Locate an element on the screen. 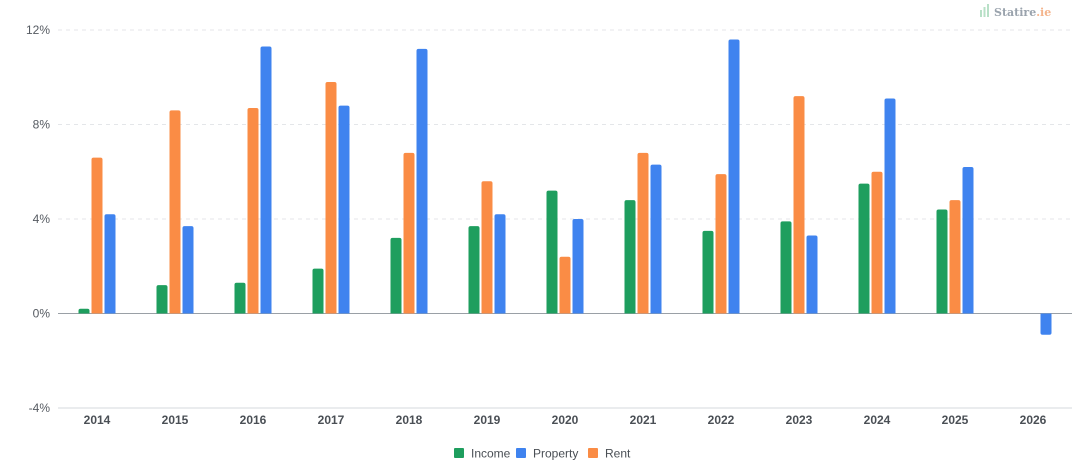 This screenshot has width=1080, height=467. bar-property-2016 is located at coordinates (266, 180).